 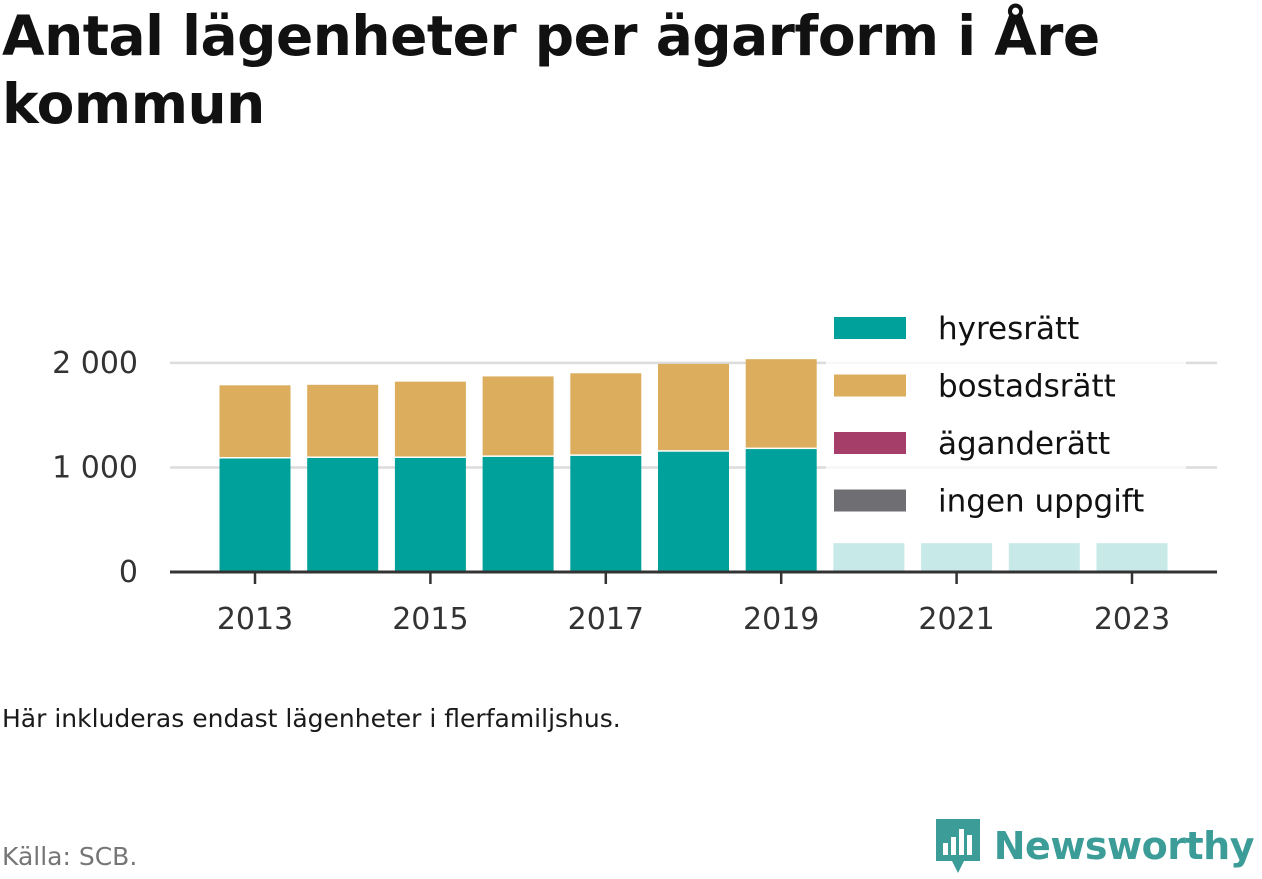 What do you see at coordinates (1027, 387) in the screenshot?
I see `legend-label: bostadsrätt` at bounding box center [1027, 387].